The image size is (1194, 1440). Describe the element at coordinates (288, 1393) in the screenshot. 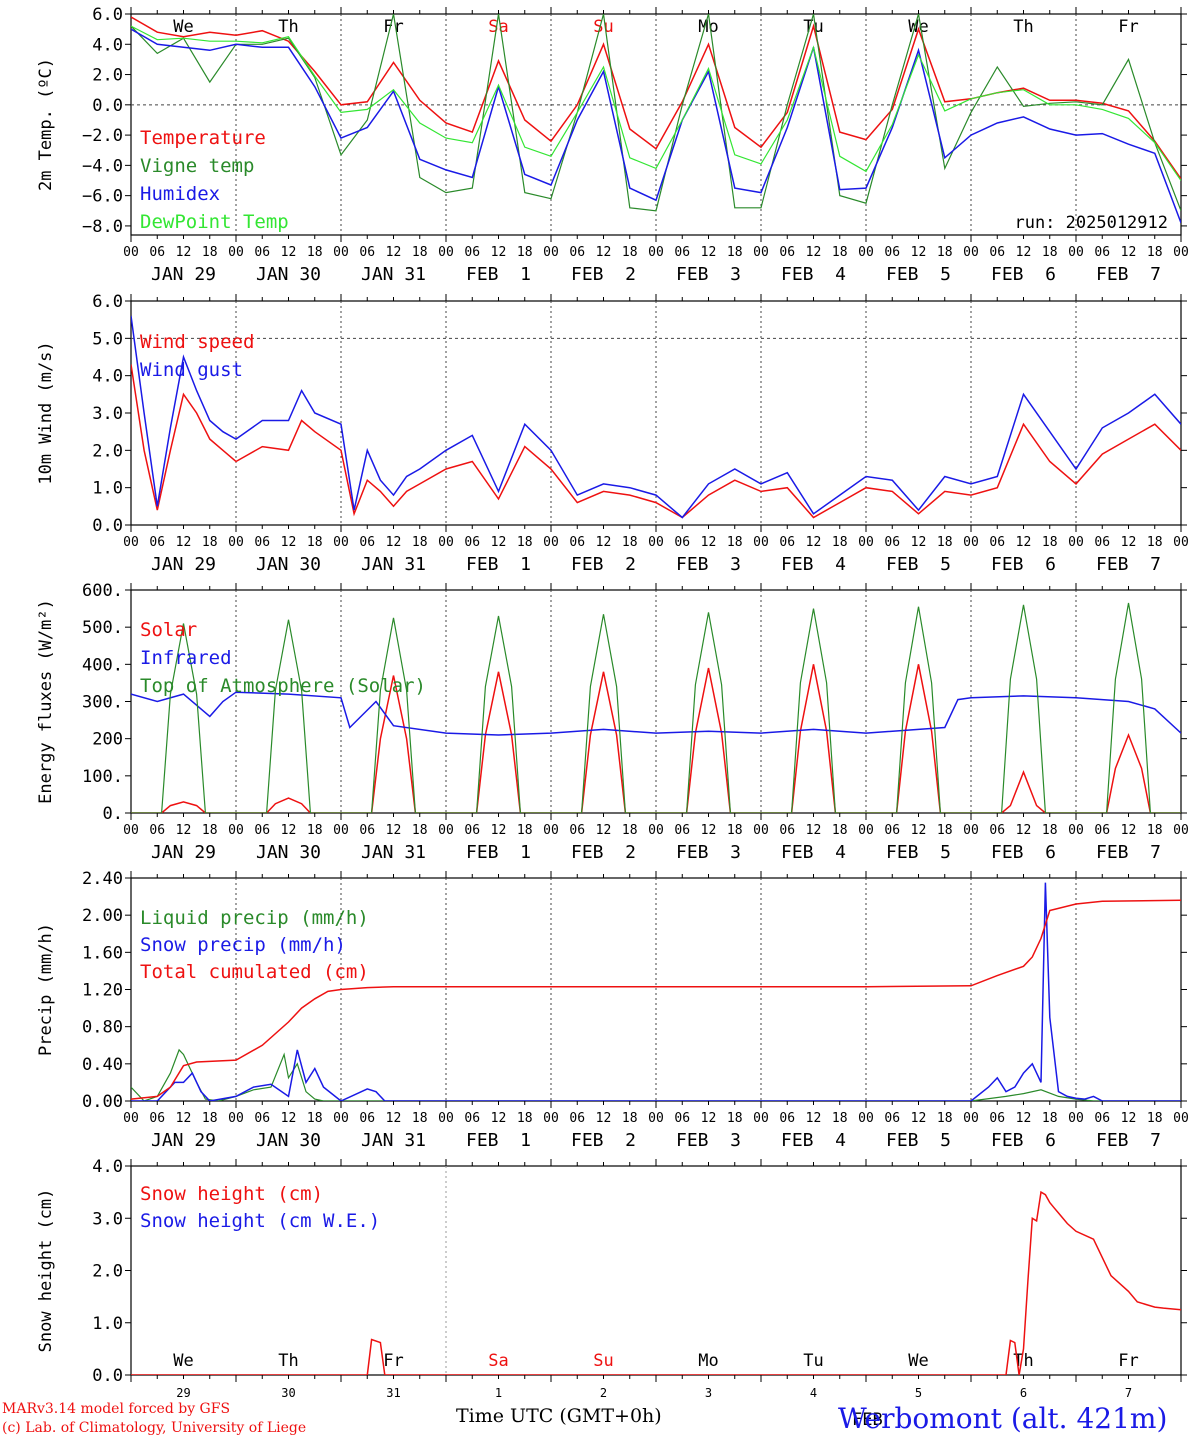

I see `day-number-label: 30` at that location.